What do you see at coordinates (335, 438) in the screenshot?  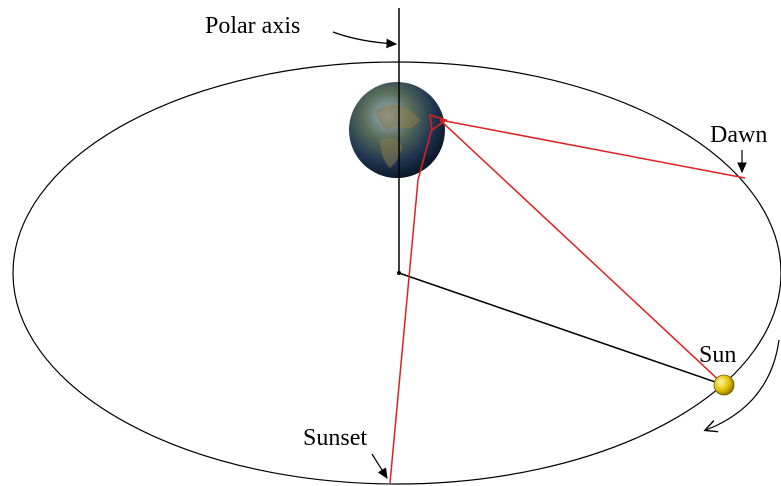 I see `sunset-label: Sunset` at bounding box center [335, 438].